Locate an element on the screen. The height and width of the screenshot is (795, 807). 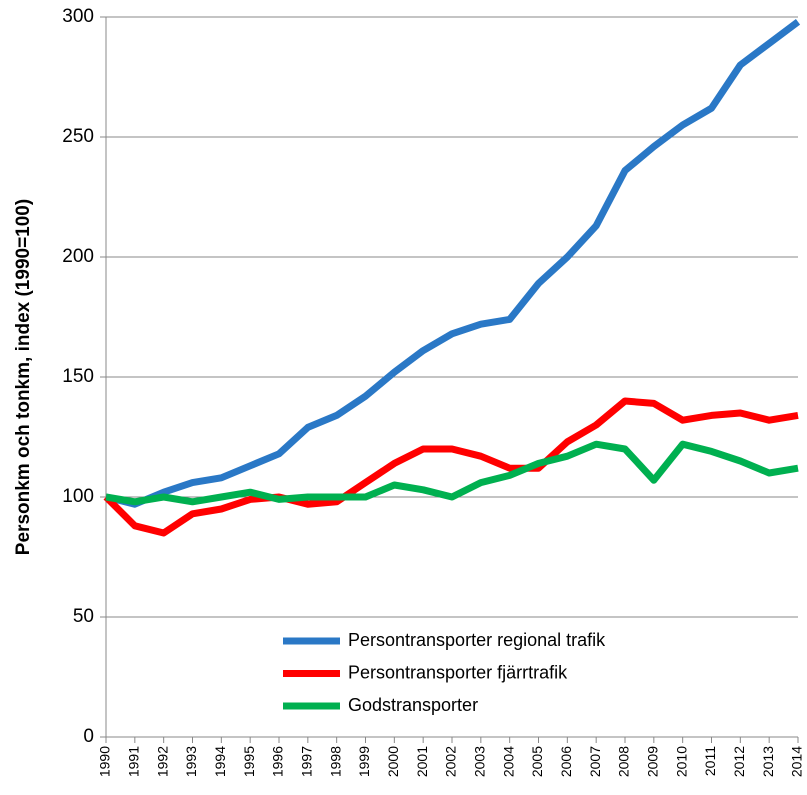
y-tick-label: 100 is located at coordinates (78, 496).